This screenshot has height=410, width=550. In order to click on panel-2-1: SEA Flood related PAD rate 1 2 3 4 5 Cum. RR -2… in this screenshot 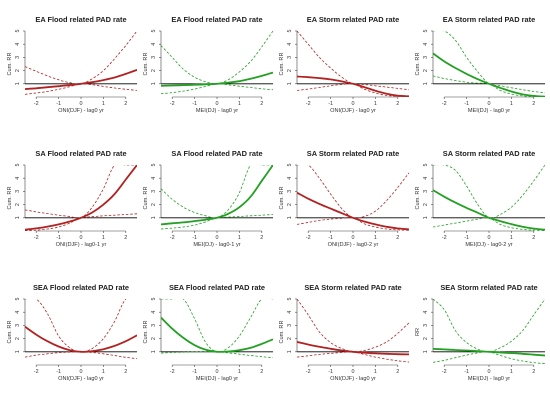, I will do `click(208, 332)`.